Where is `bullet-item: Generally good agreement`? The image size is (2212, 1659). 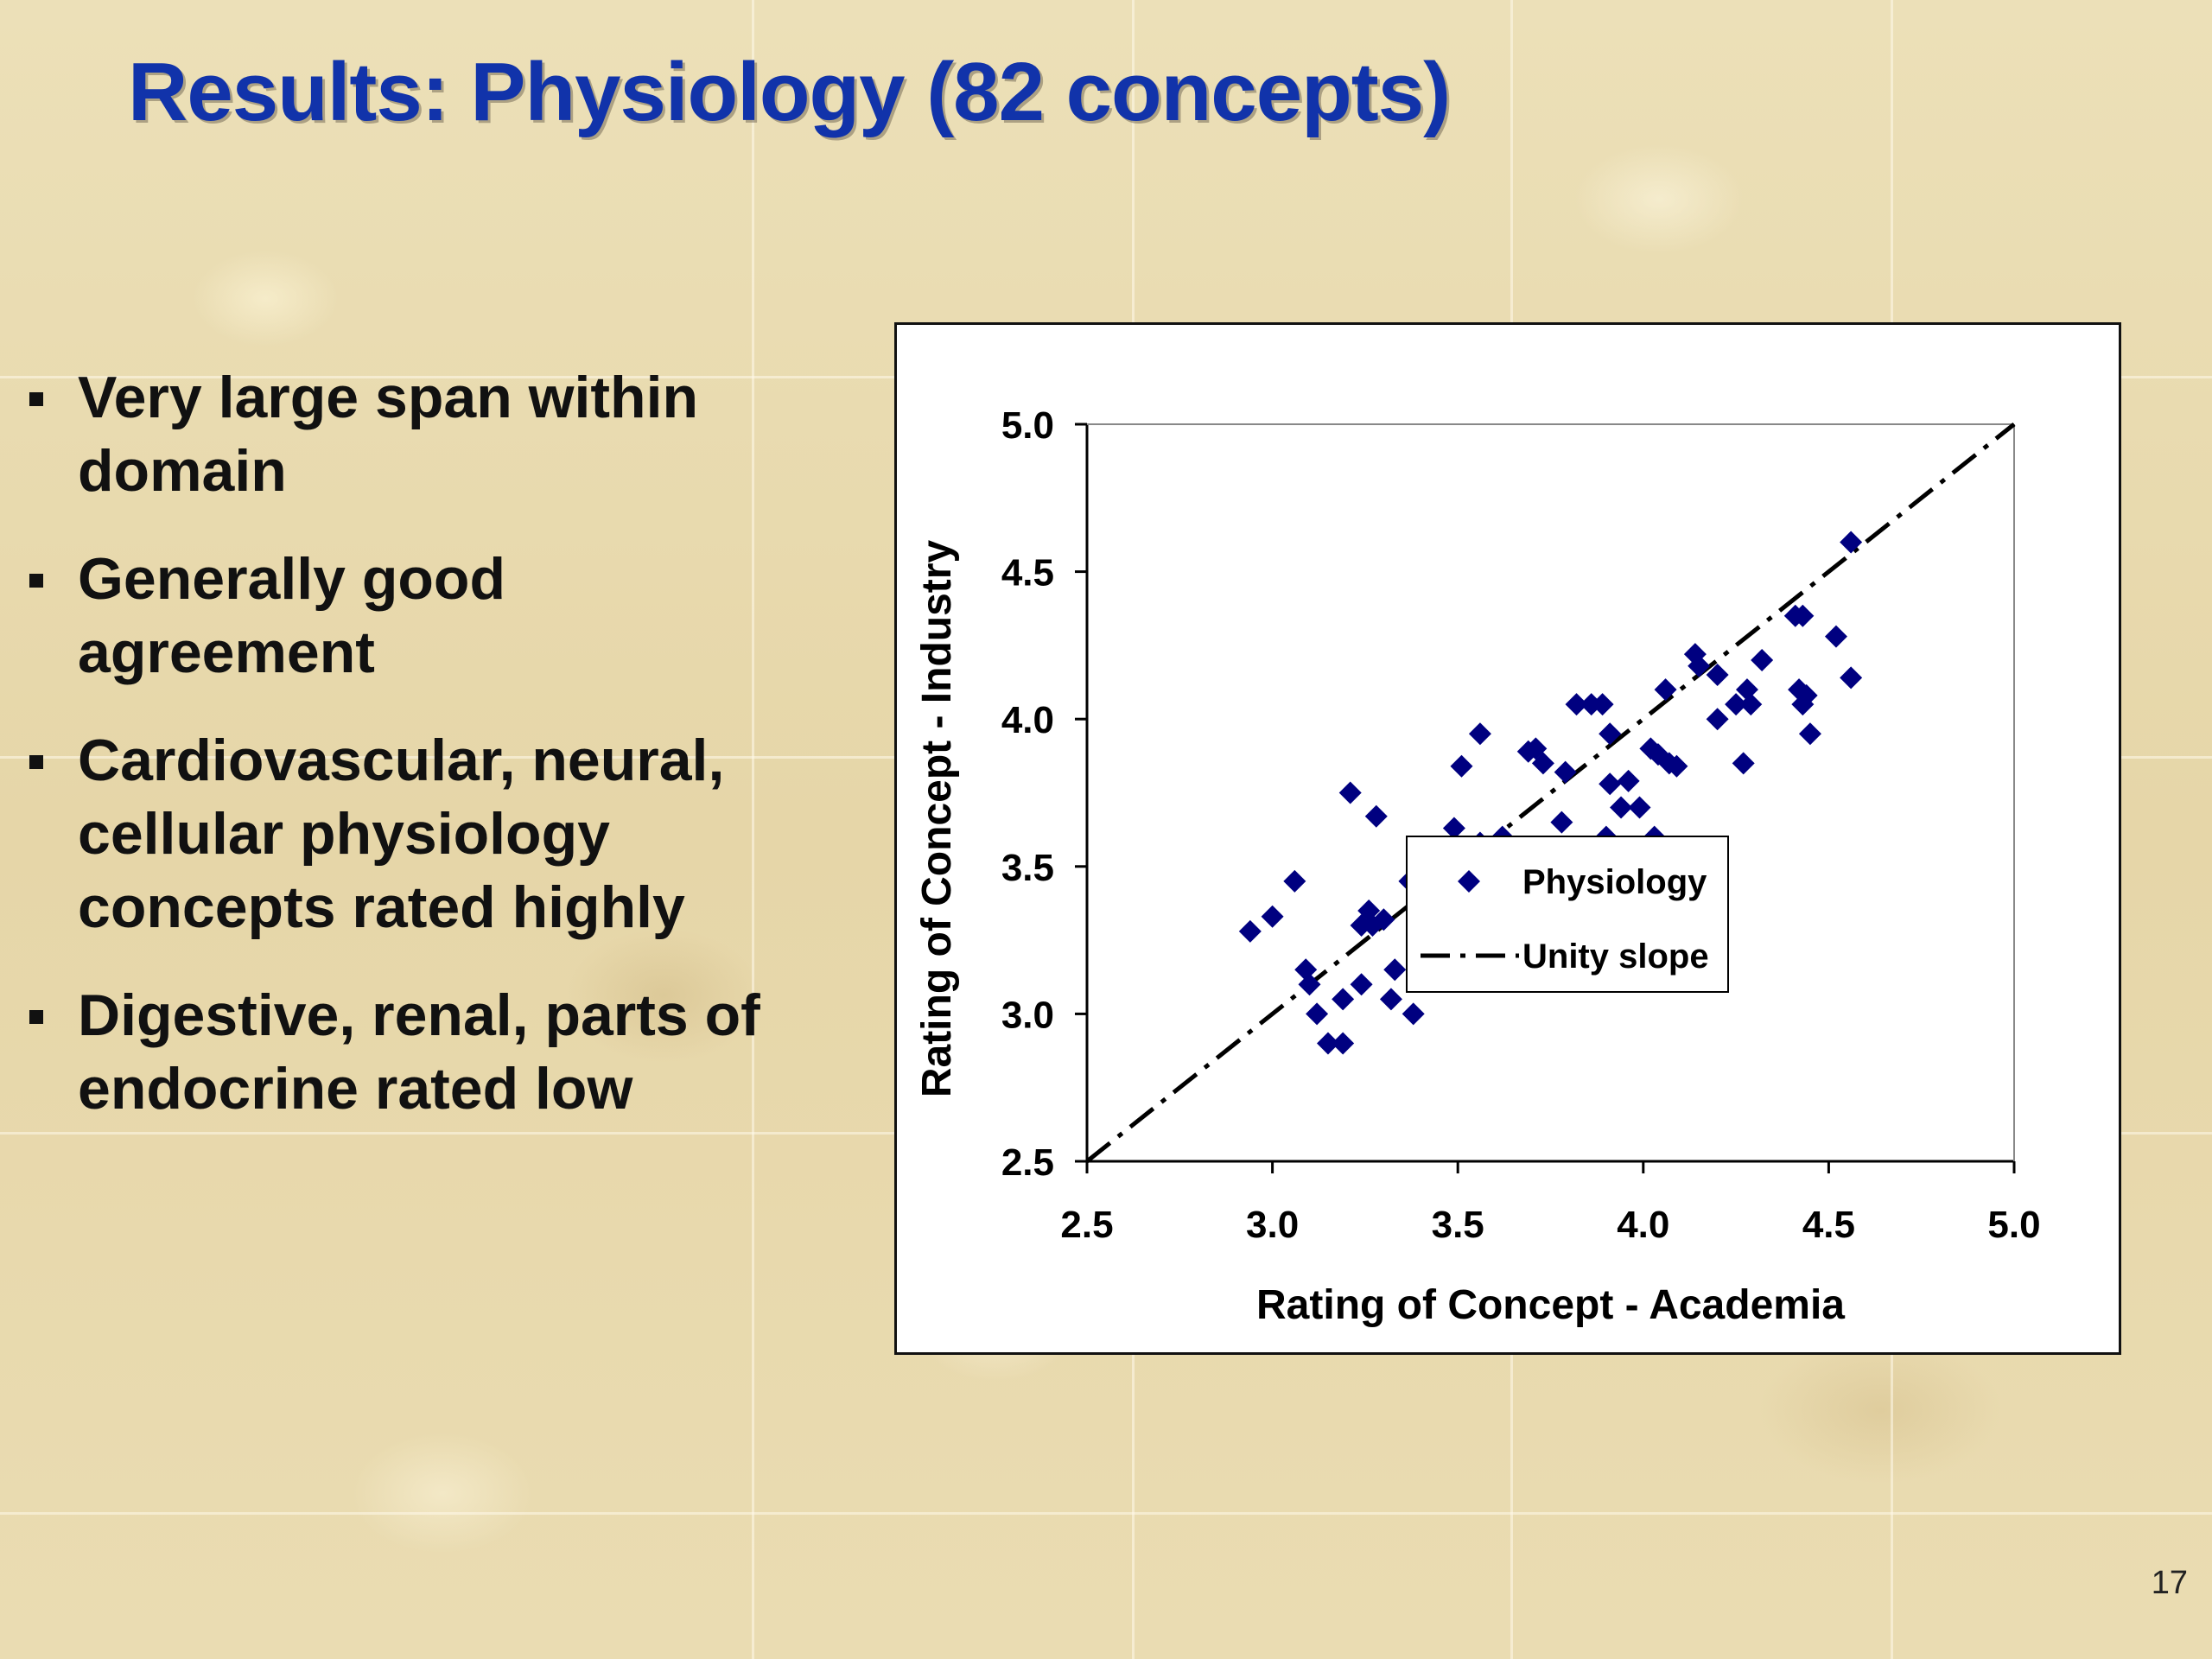
bullet-item: Generally good agreement is located at coordinates (406, 616).